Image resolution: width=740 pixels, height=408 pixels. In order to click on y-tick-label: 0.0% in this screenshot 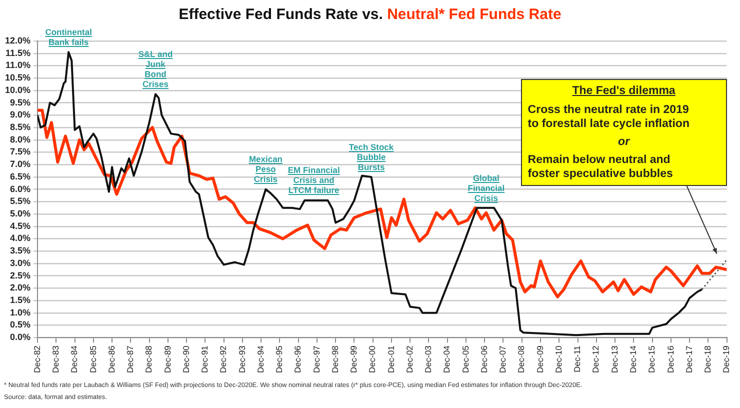, I will do `click(20, 337)`.